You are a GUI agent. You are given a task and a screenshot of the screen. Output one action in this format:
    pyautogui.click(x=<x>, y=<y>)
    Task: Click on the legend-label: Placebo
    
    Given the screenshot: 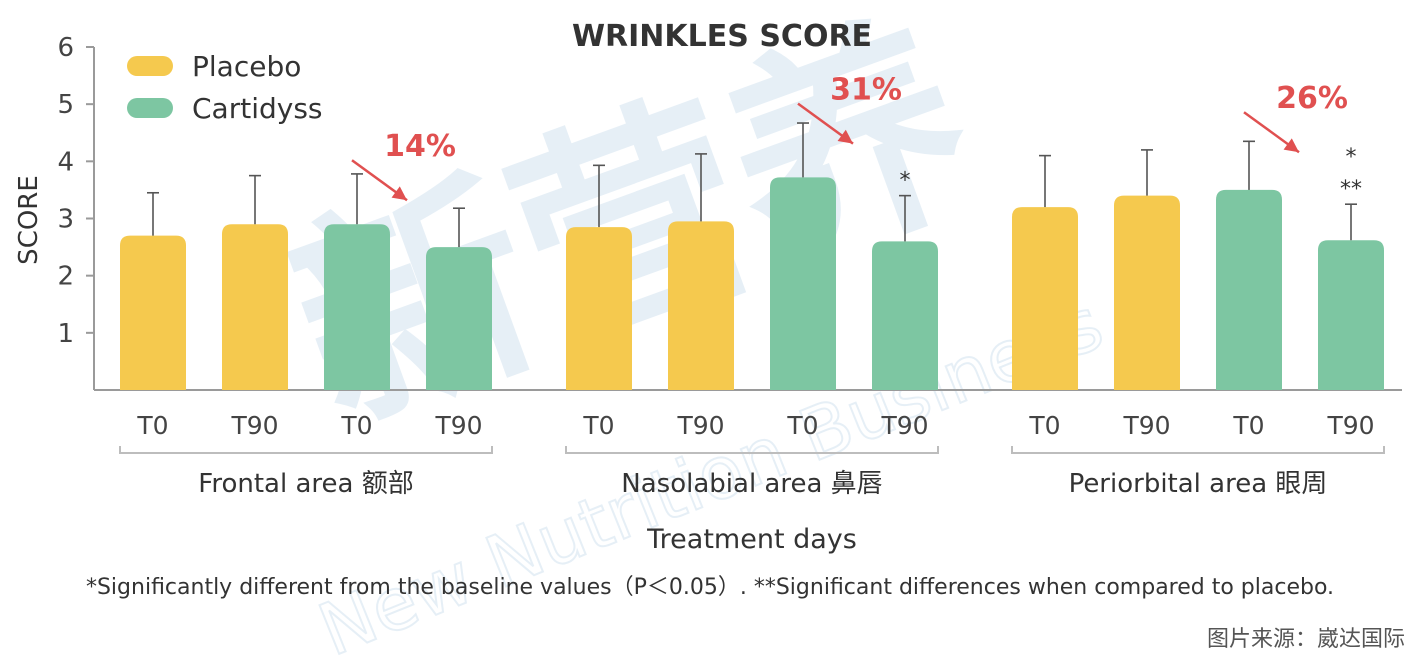 What is the action you would take?
    pyautogui.click(x=246, y=66)
    